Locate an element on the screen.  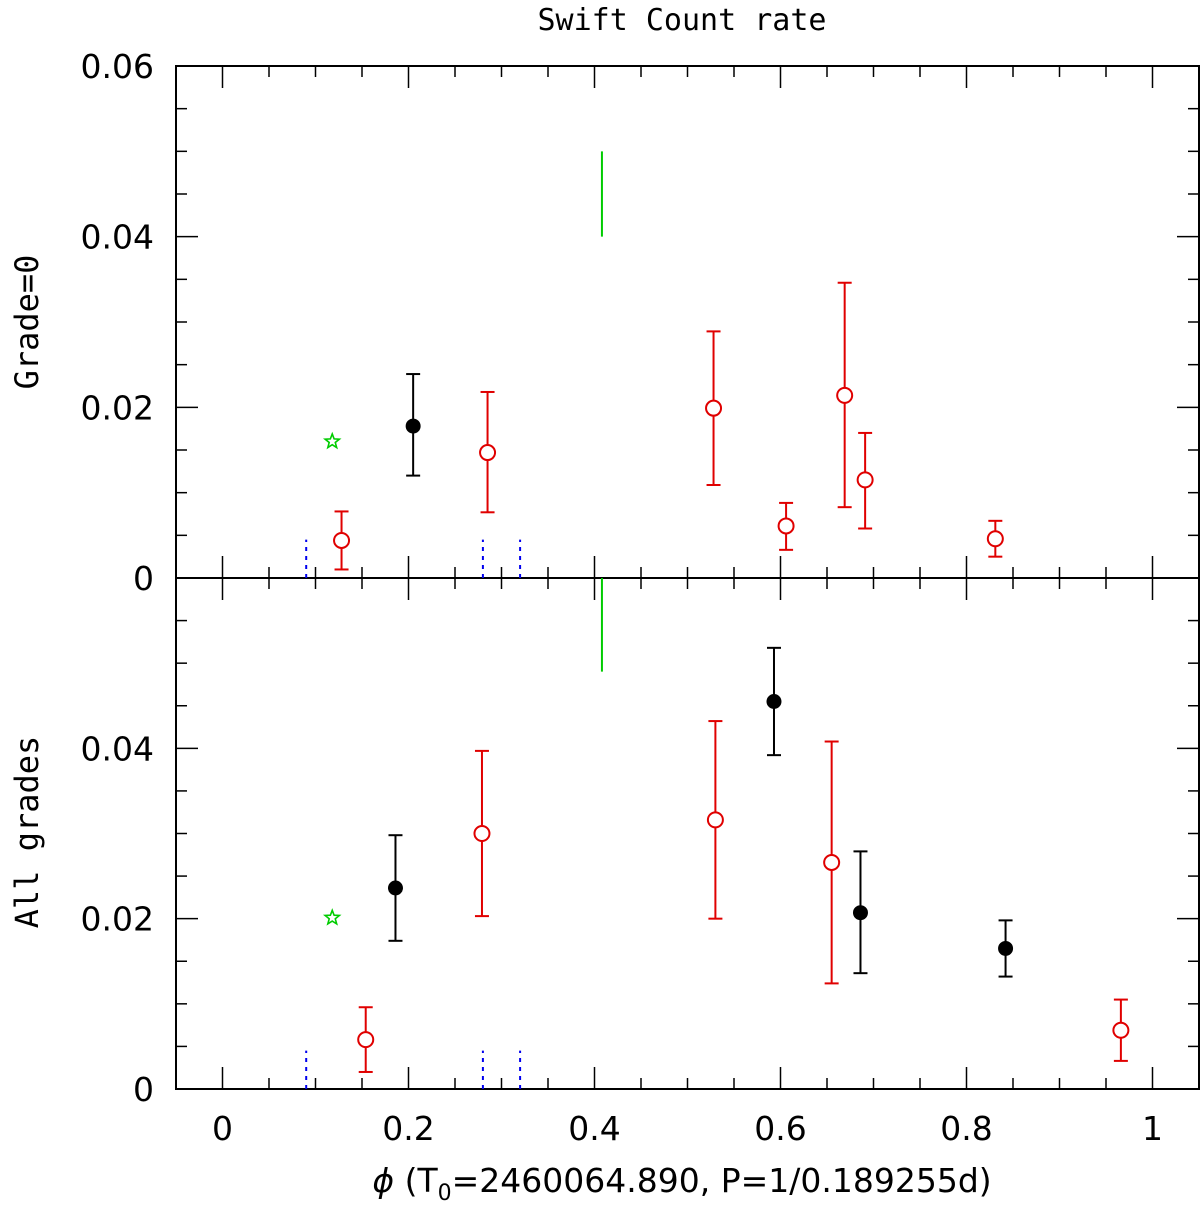
x-axis-label: ϕ (T0=2460064.890, P=1/0.189255d) is located at coordinates (681, 1183).